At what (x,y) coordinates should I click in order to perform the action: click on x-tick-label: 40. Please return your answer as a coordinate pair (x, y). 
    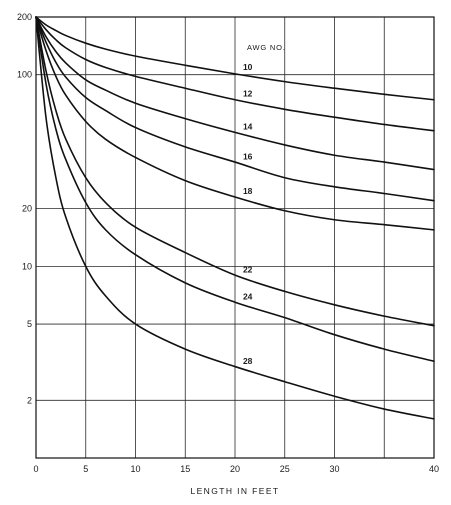
    Looking at the image, I should click on (434, 469).